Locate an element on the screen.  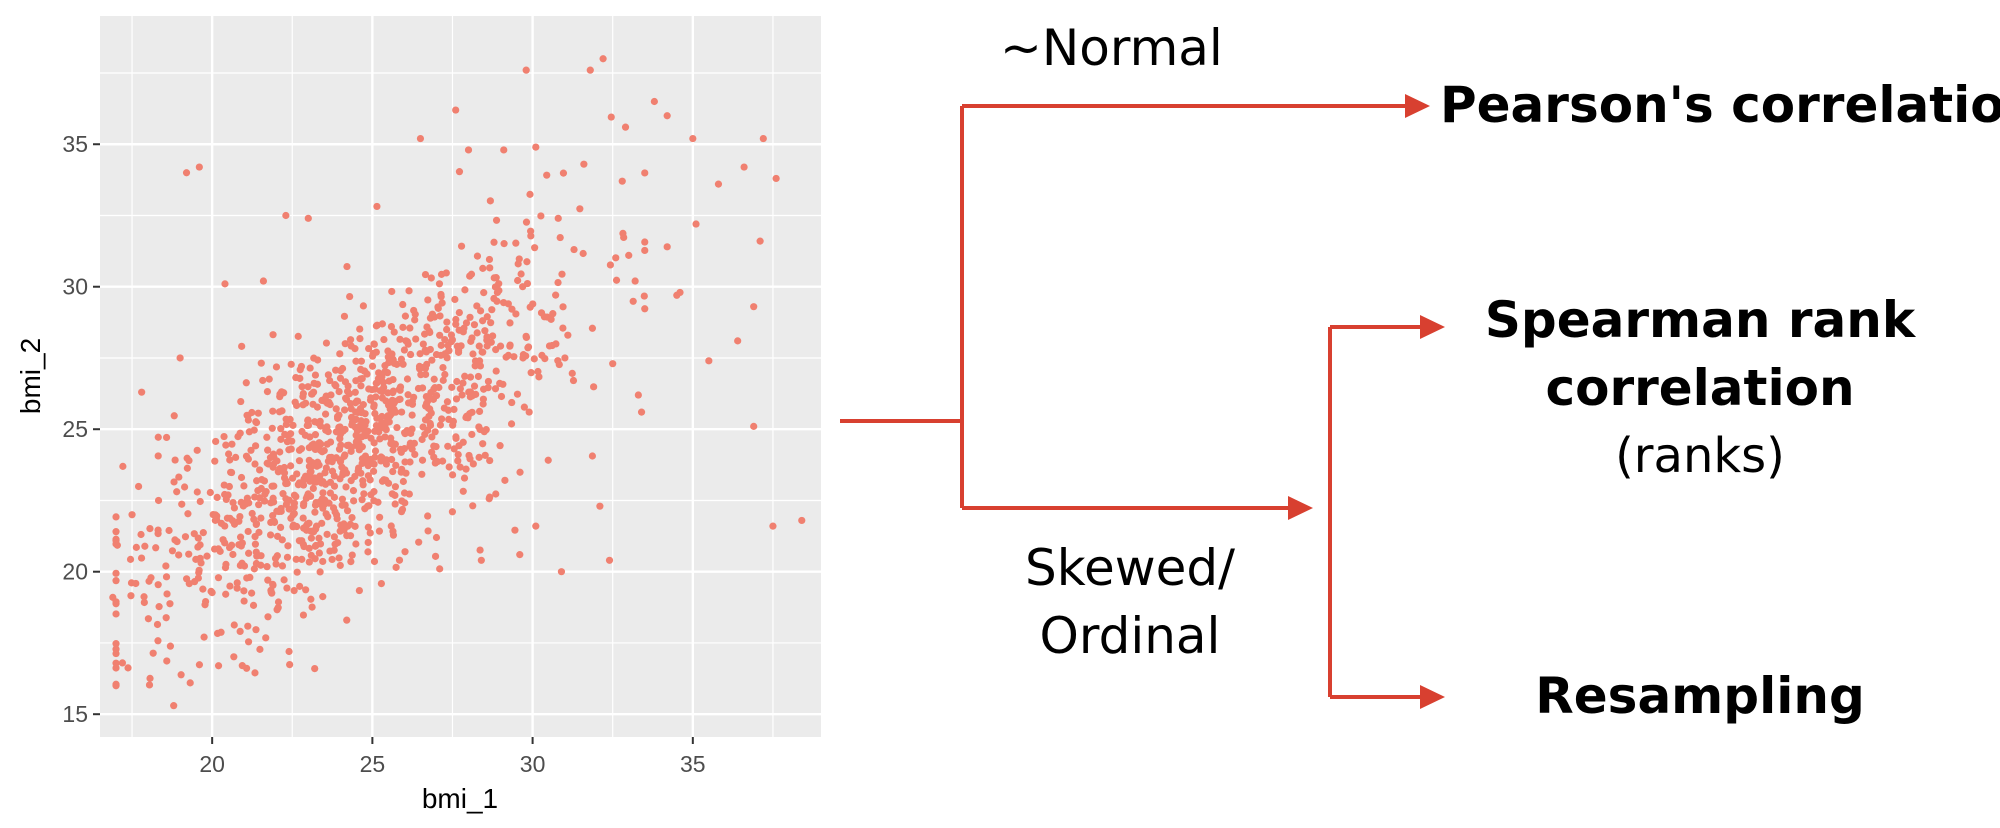
y-tick-label: 30 is located at coordinates (75, 287).